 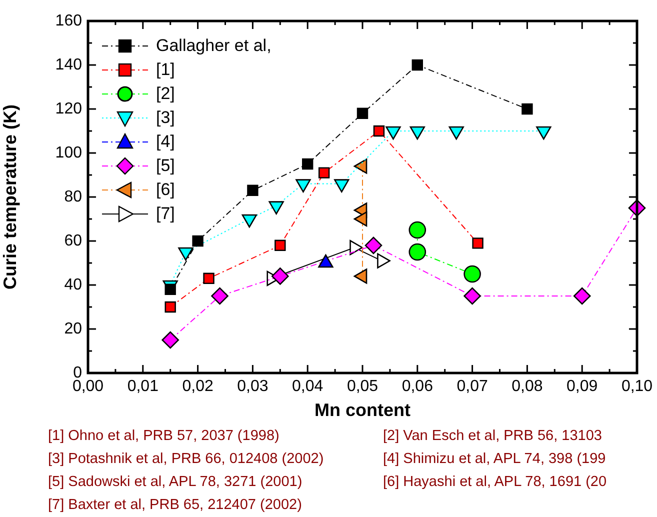 I want to click on y-tick-label: 20, so click(x=73, y=329).